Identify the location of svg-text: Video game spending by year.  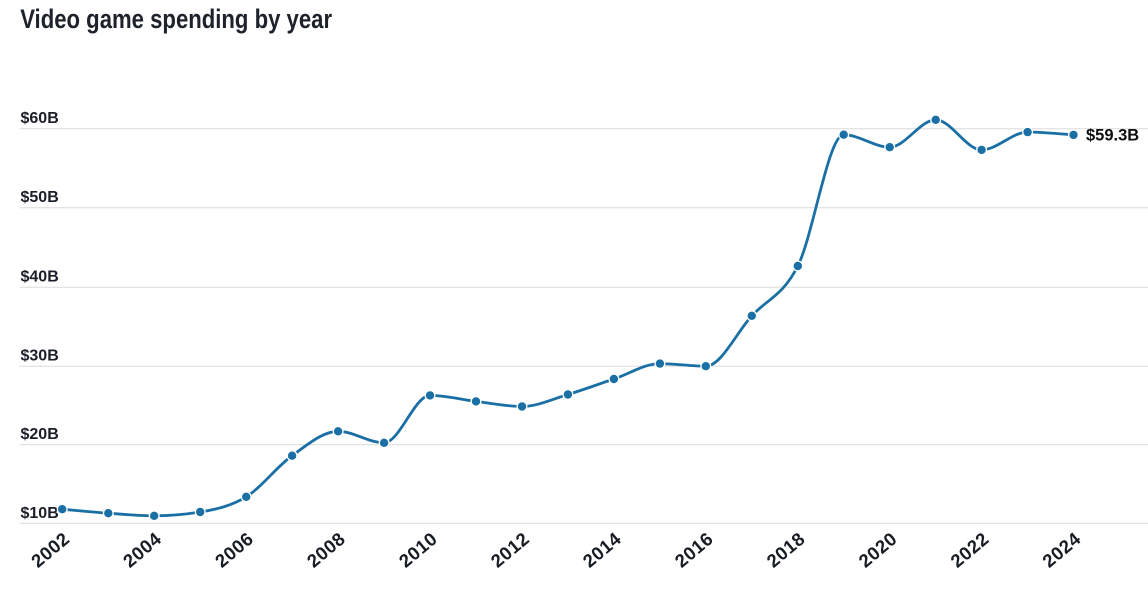
(176, 20).